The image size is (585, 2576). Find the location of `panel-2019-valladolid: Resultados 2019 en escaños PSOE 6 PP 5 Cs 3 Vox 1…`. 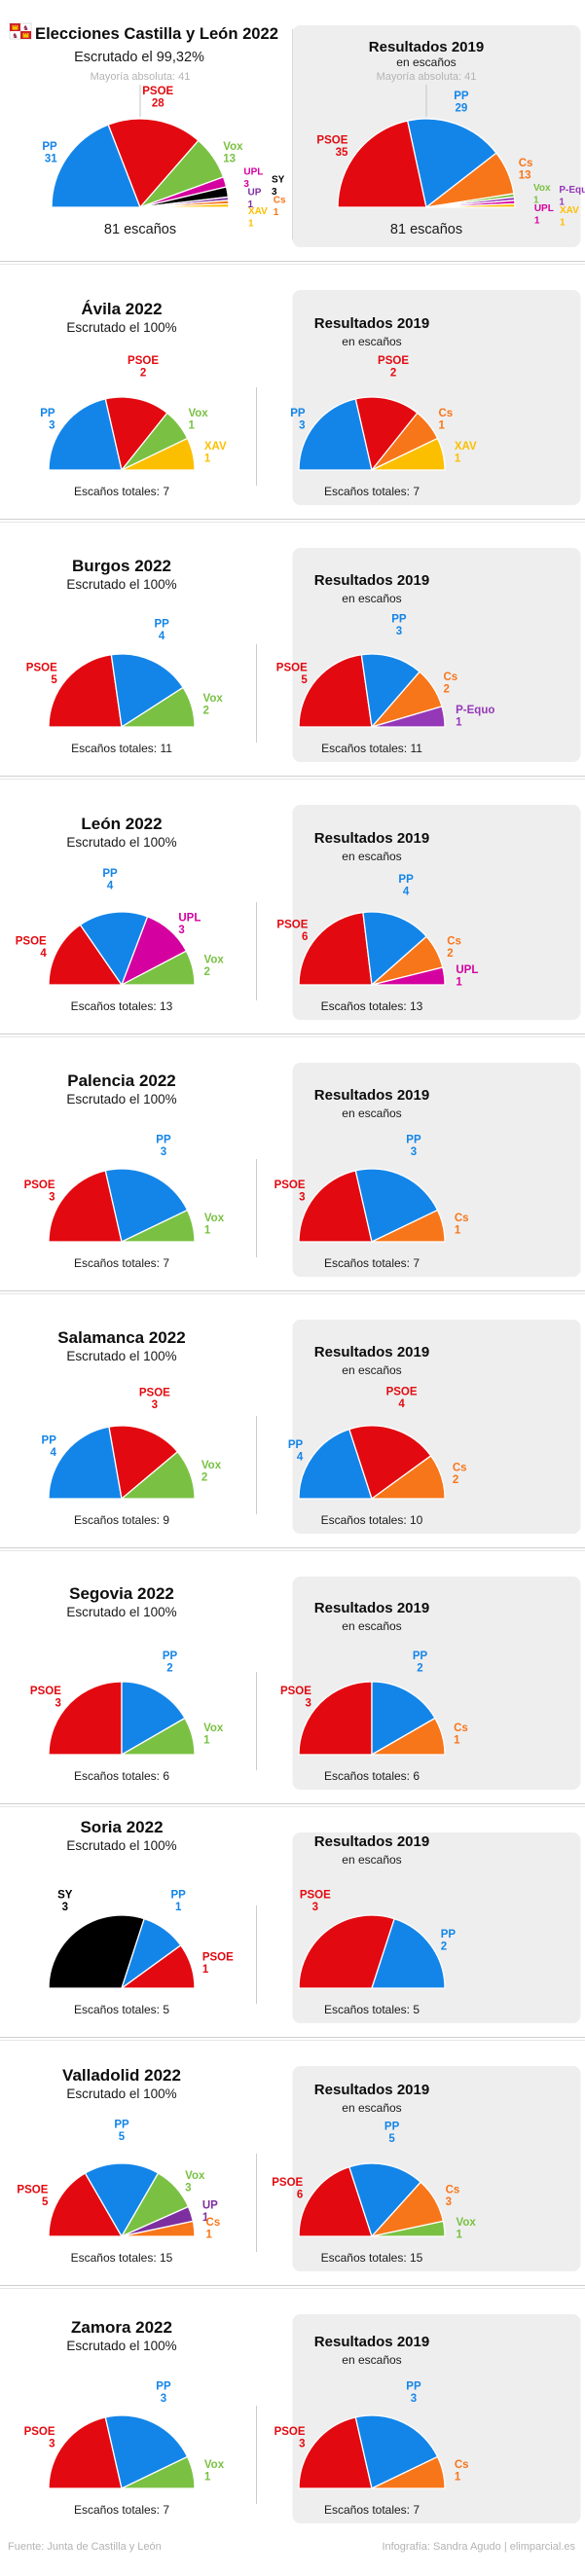

panel-2019-valladolid: Resultados 2019 en escaños PSOE 6 PP 5 Cs 3 Vox 1… is located at coordinates (428, 2161).